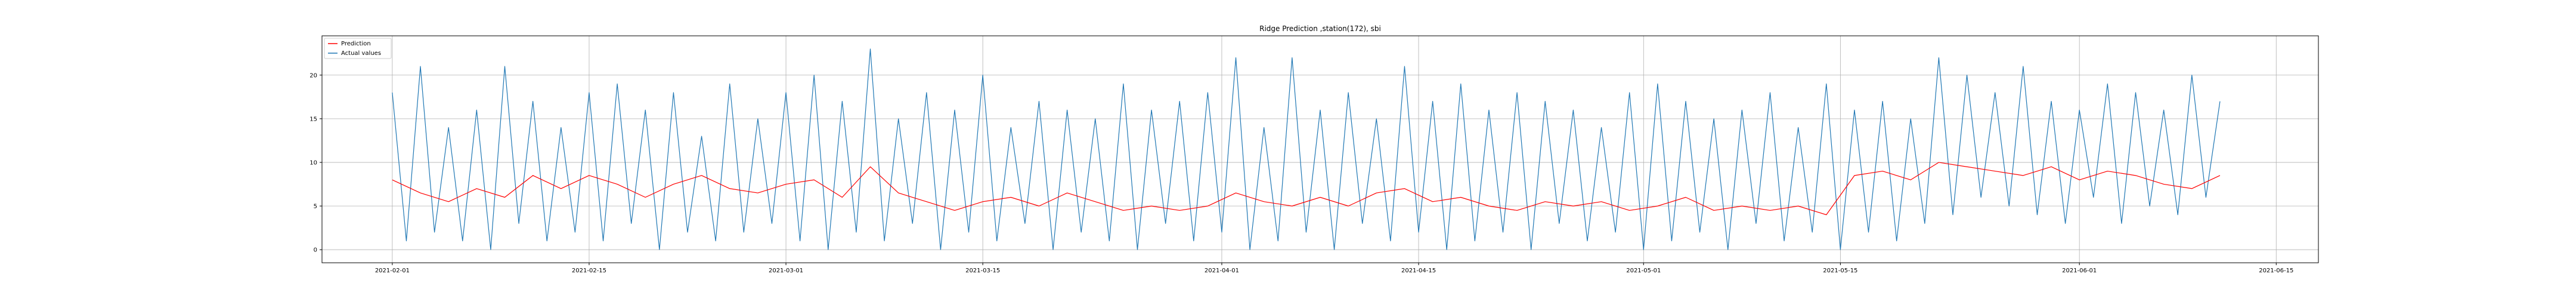 This screenshot has height=301, width=2576. What do you see at coordinates (316, 207) in the screenshot?
I see `y-tick-label: 5` at bounding box center [316, 207].